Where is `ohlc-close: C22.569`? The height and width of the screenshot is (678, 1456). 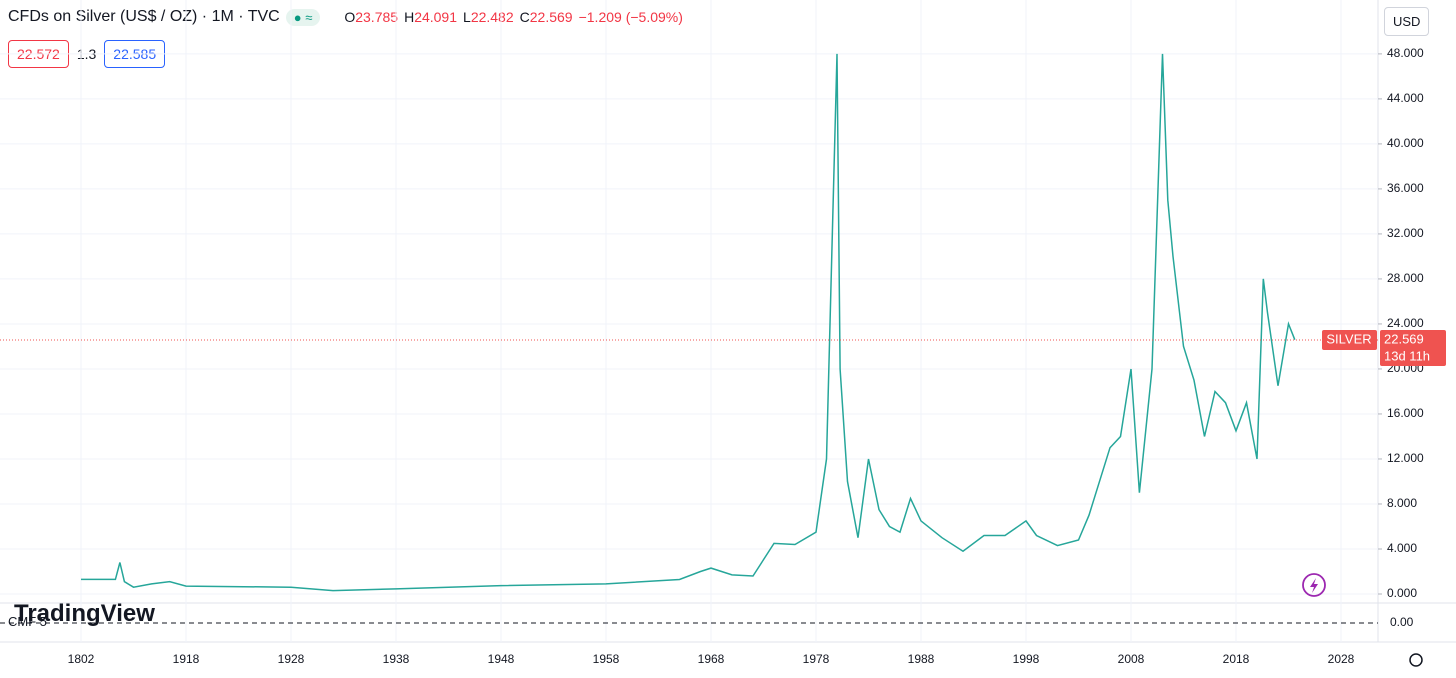 ohlc-close: C22.569 is located at coordinates (546, 17).